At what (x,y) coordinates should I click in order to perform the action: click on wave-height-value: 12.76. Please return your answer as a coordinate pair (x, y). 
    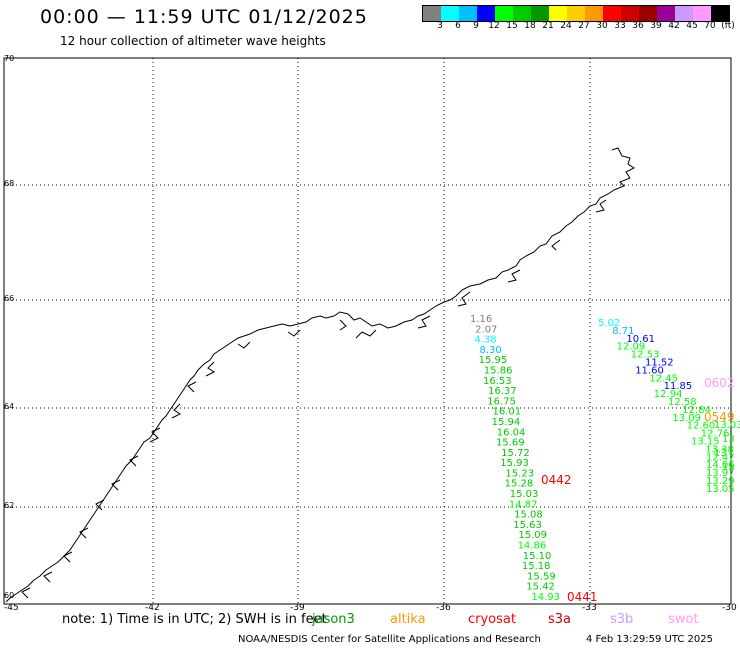
    Looking at the image, I should click on (715, 434).